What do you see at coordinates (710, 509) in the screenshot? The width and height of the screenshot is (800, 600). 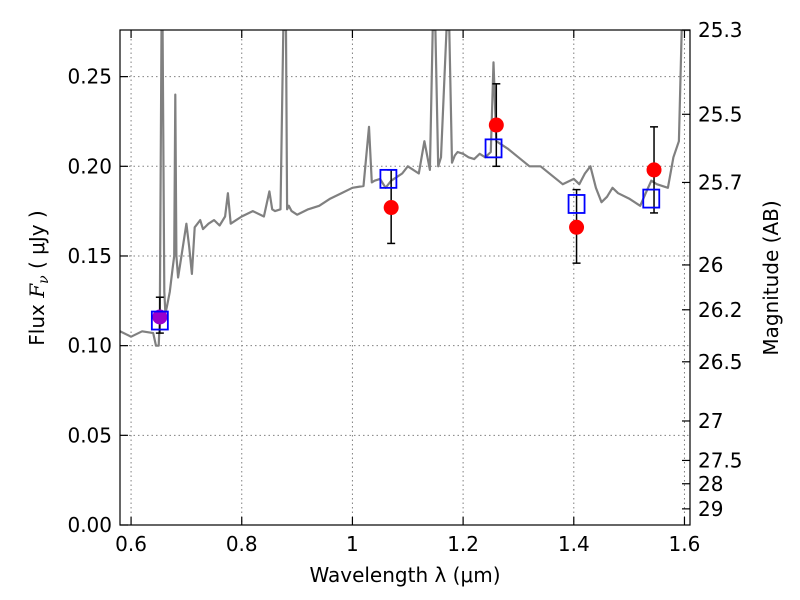 I see `right-tick-label: 29` at bounding box center [710, 509].